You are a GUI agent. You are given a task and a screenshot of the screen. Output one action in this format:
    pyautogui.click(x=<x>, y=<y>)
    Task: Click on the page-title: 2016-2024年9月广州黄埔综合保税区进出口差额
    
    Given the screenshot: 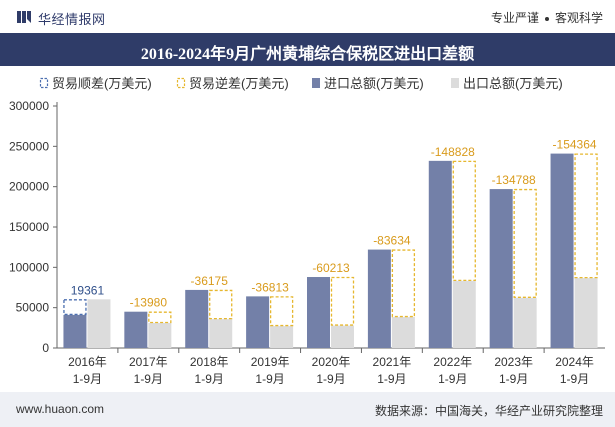 What is the action you would take?
    pyautogui.click(x=307, y=54)
    